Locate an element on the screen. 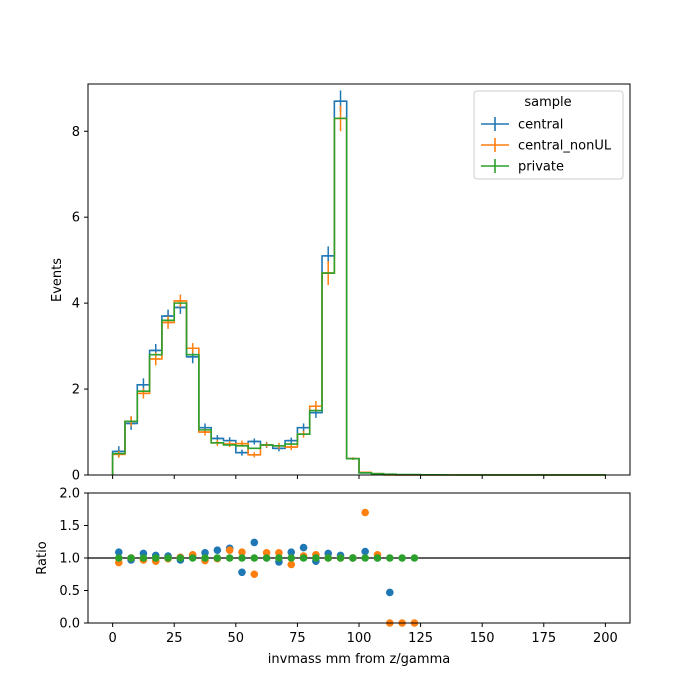 The image size is (700, 700). legend-entry-central: central is located at coordinates (522, 125).